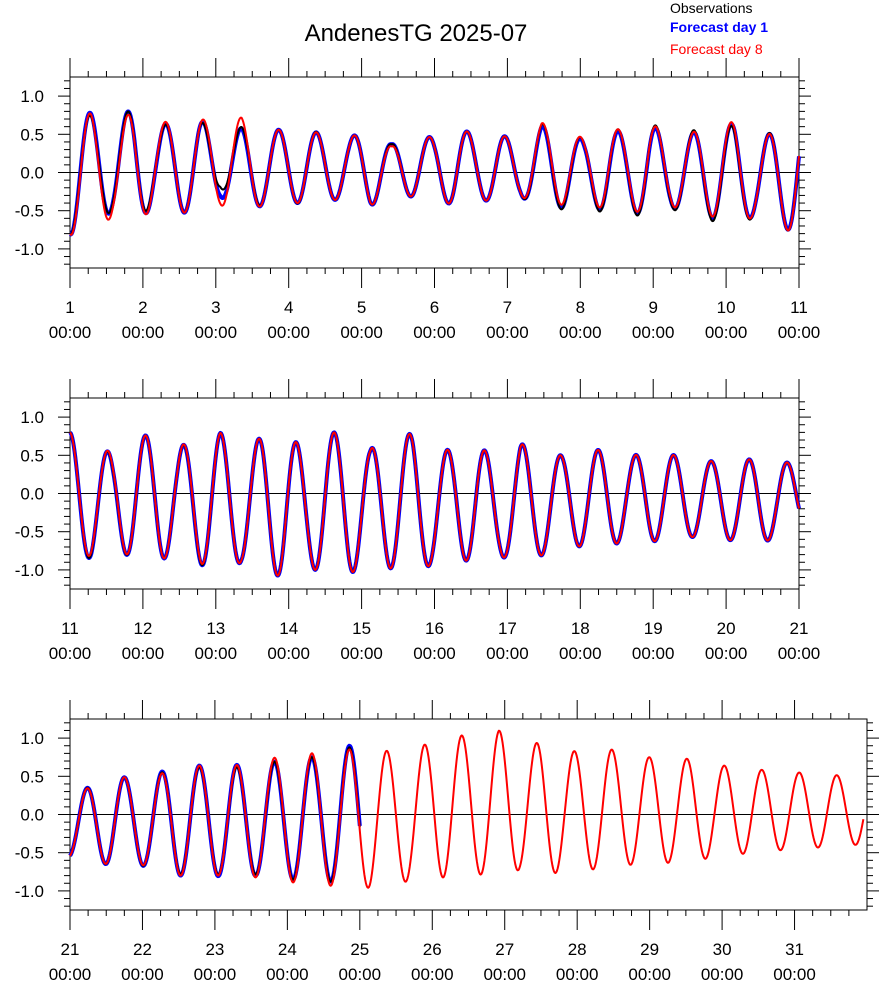 The width and height of the screenshot is (887, 986). Describe the element at coordinates (507, 628) in the screenshot. I see `x-tick-label-day: 17` at that location.